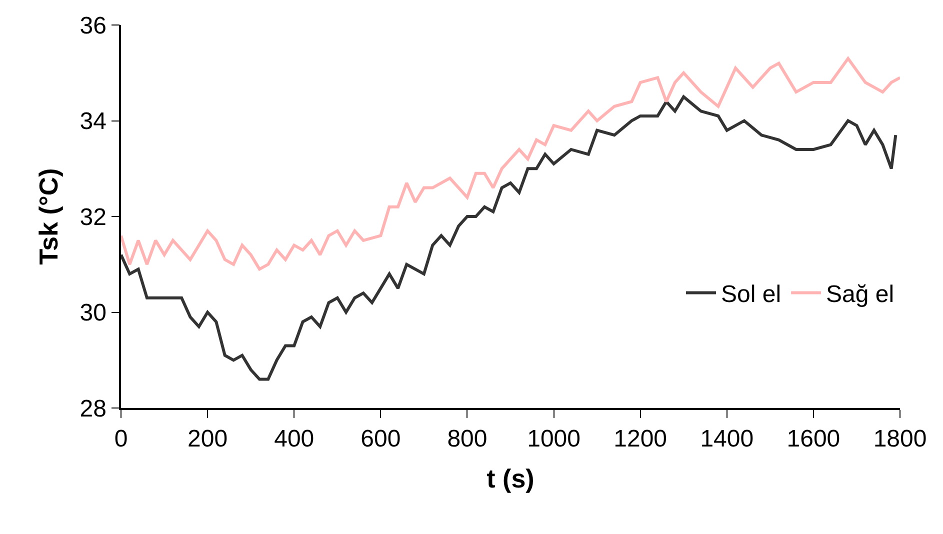 The width and height of the screenshot is (943, 534). I want to click on legend-label: Sağ el, so click(860, 294).